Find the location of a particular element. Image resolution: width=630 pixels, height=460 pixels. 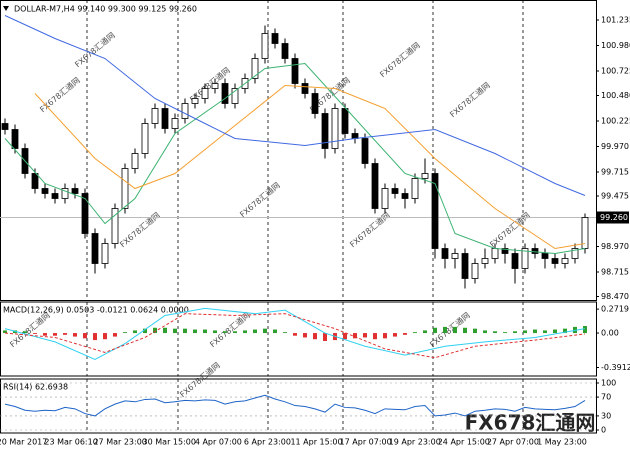

price-tag-label: 99.260 is located at coordinates (614, 217).